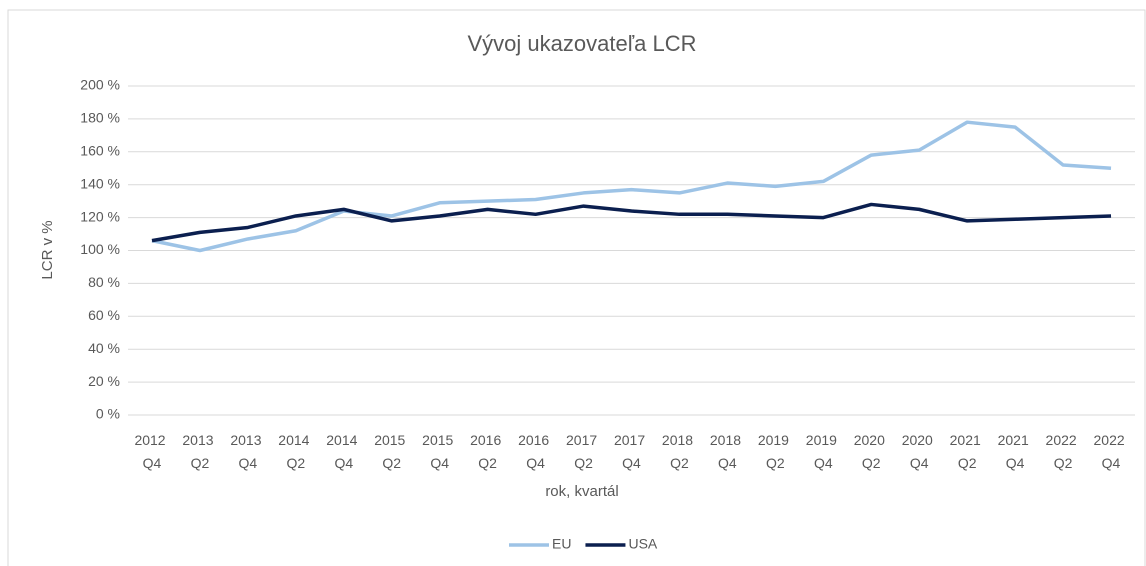  Describe the element at coordinates (535, 451) in the screenshot. I see `x-tick-label: 2016 Q4` at that location.